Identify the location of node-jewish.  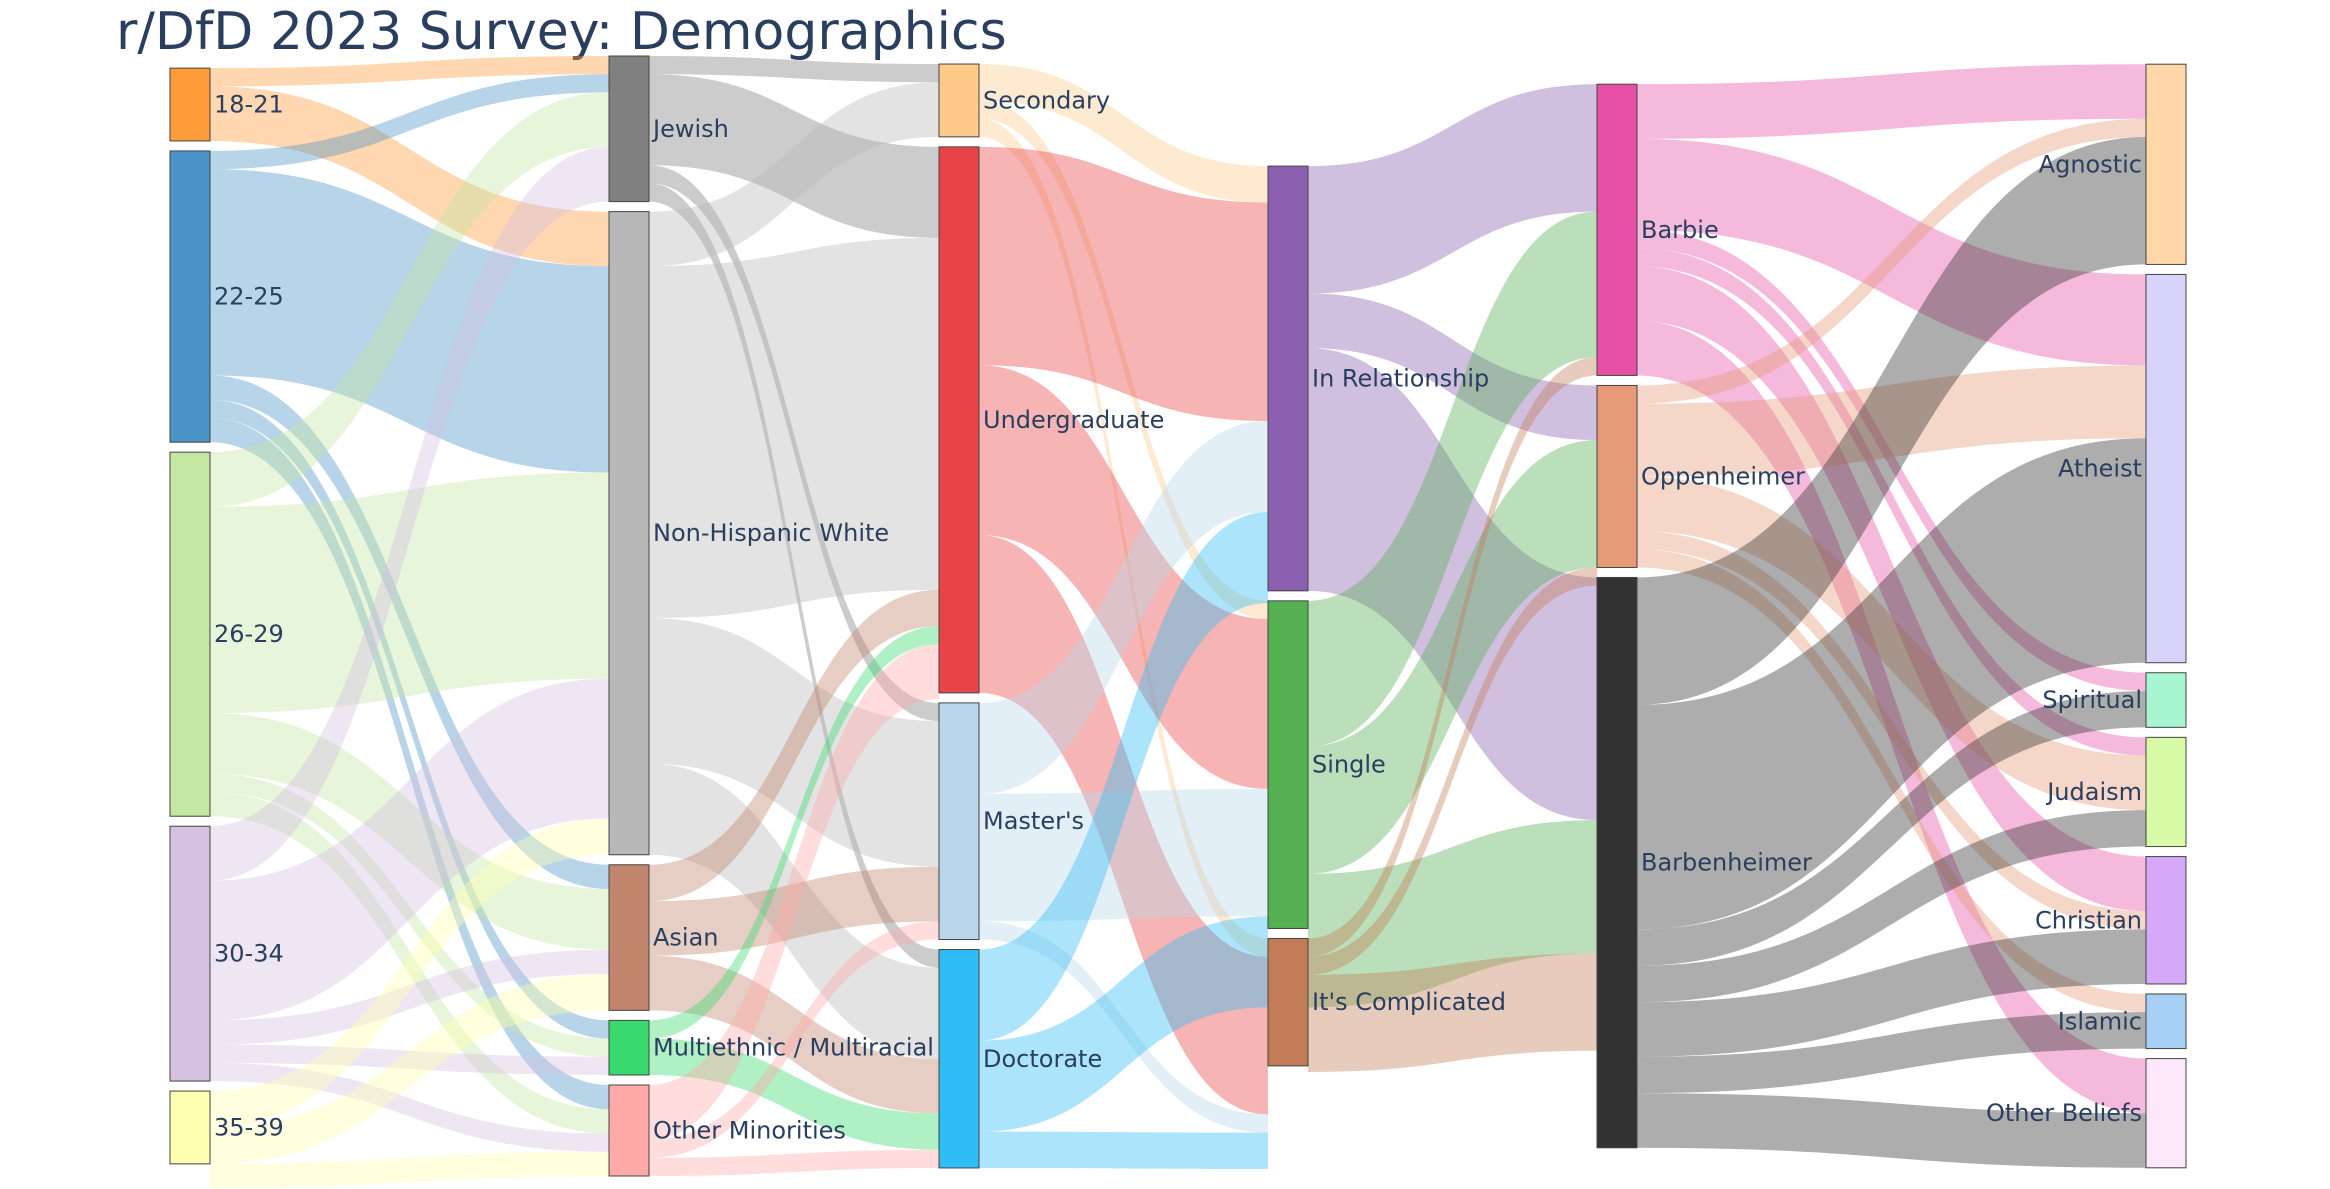
(629, 129).